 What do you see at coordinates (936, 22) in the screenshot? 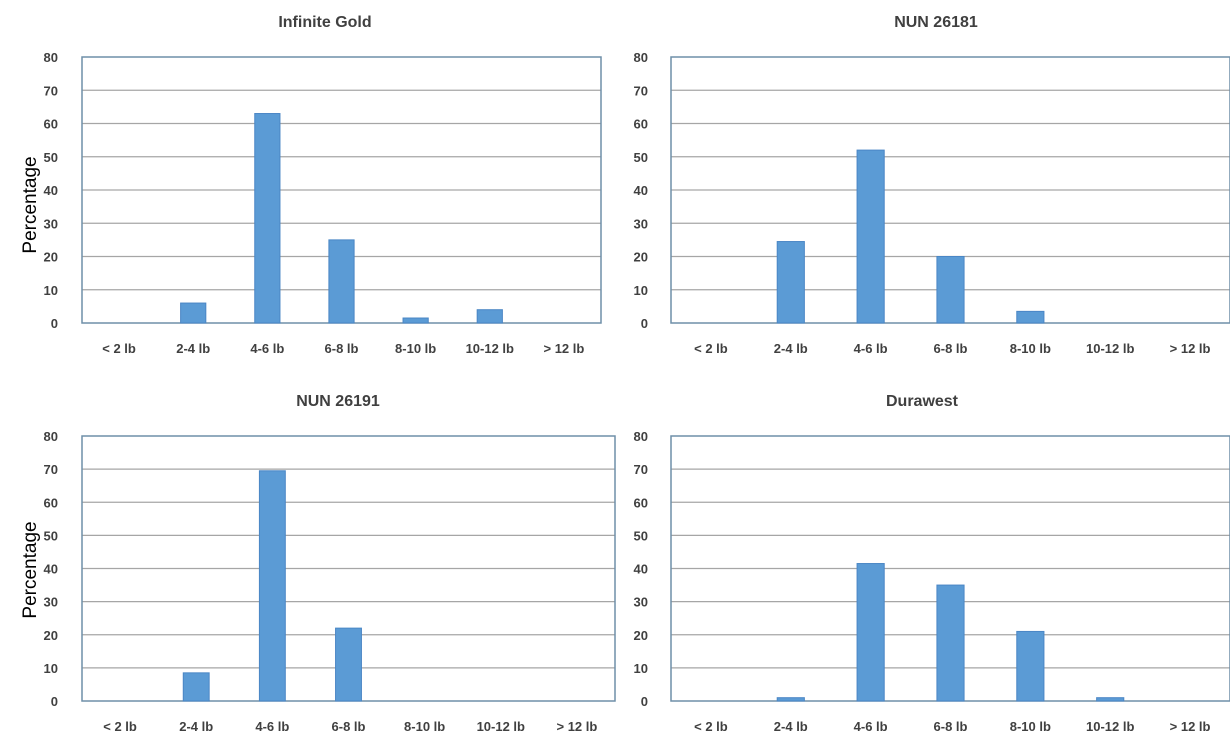
I see `chart-title: NUN 26181` at bounding box center [936, 22].